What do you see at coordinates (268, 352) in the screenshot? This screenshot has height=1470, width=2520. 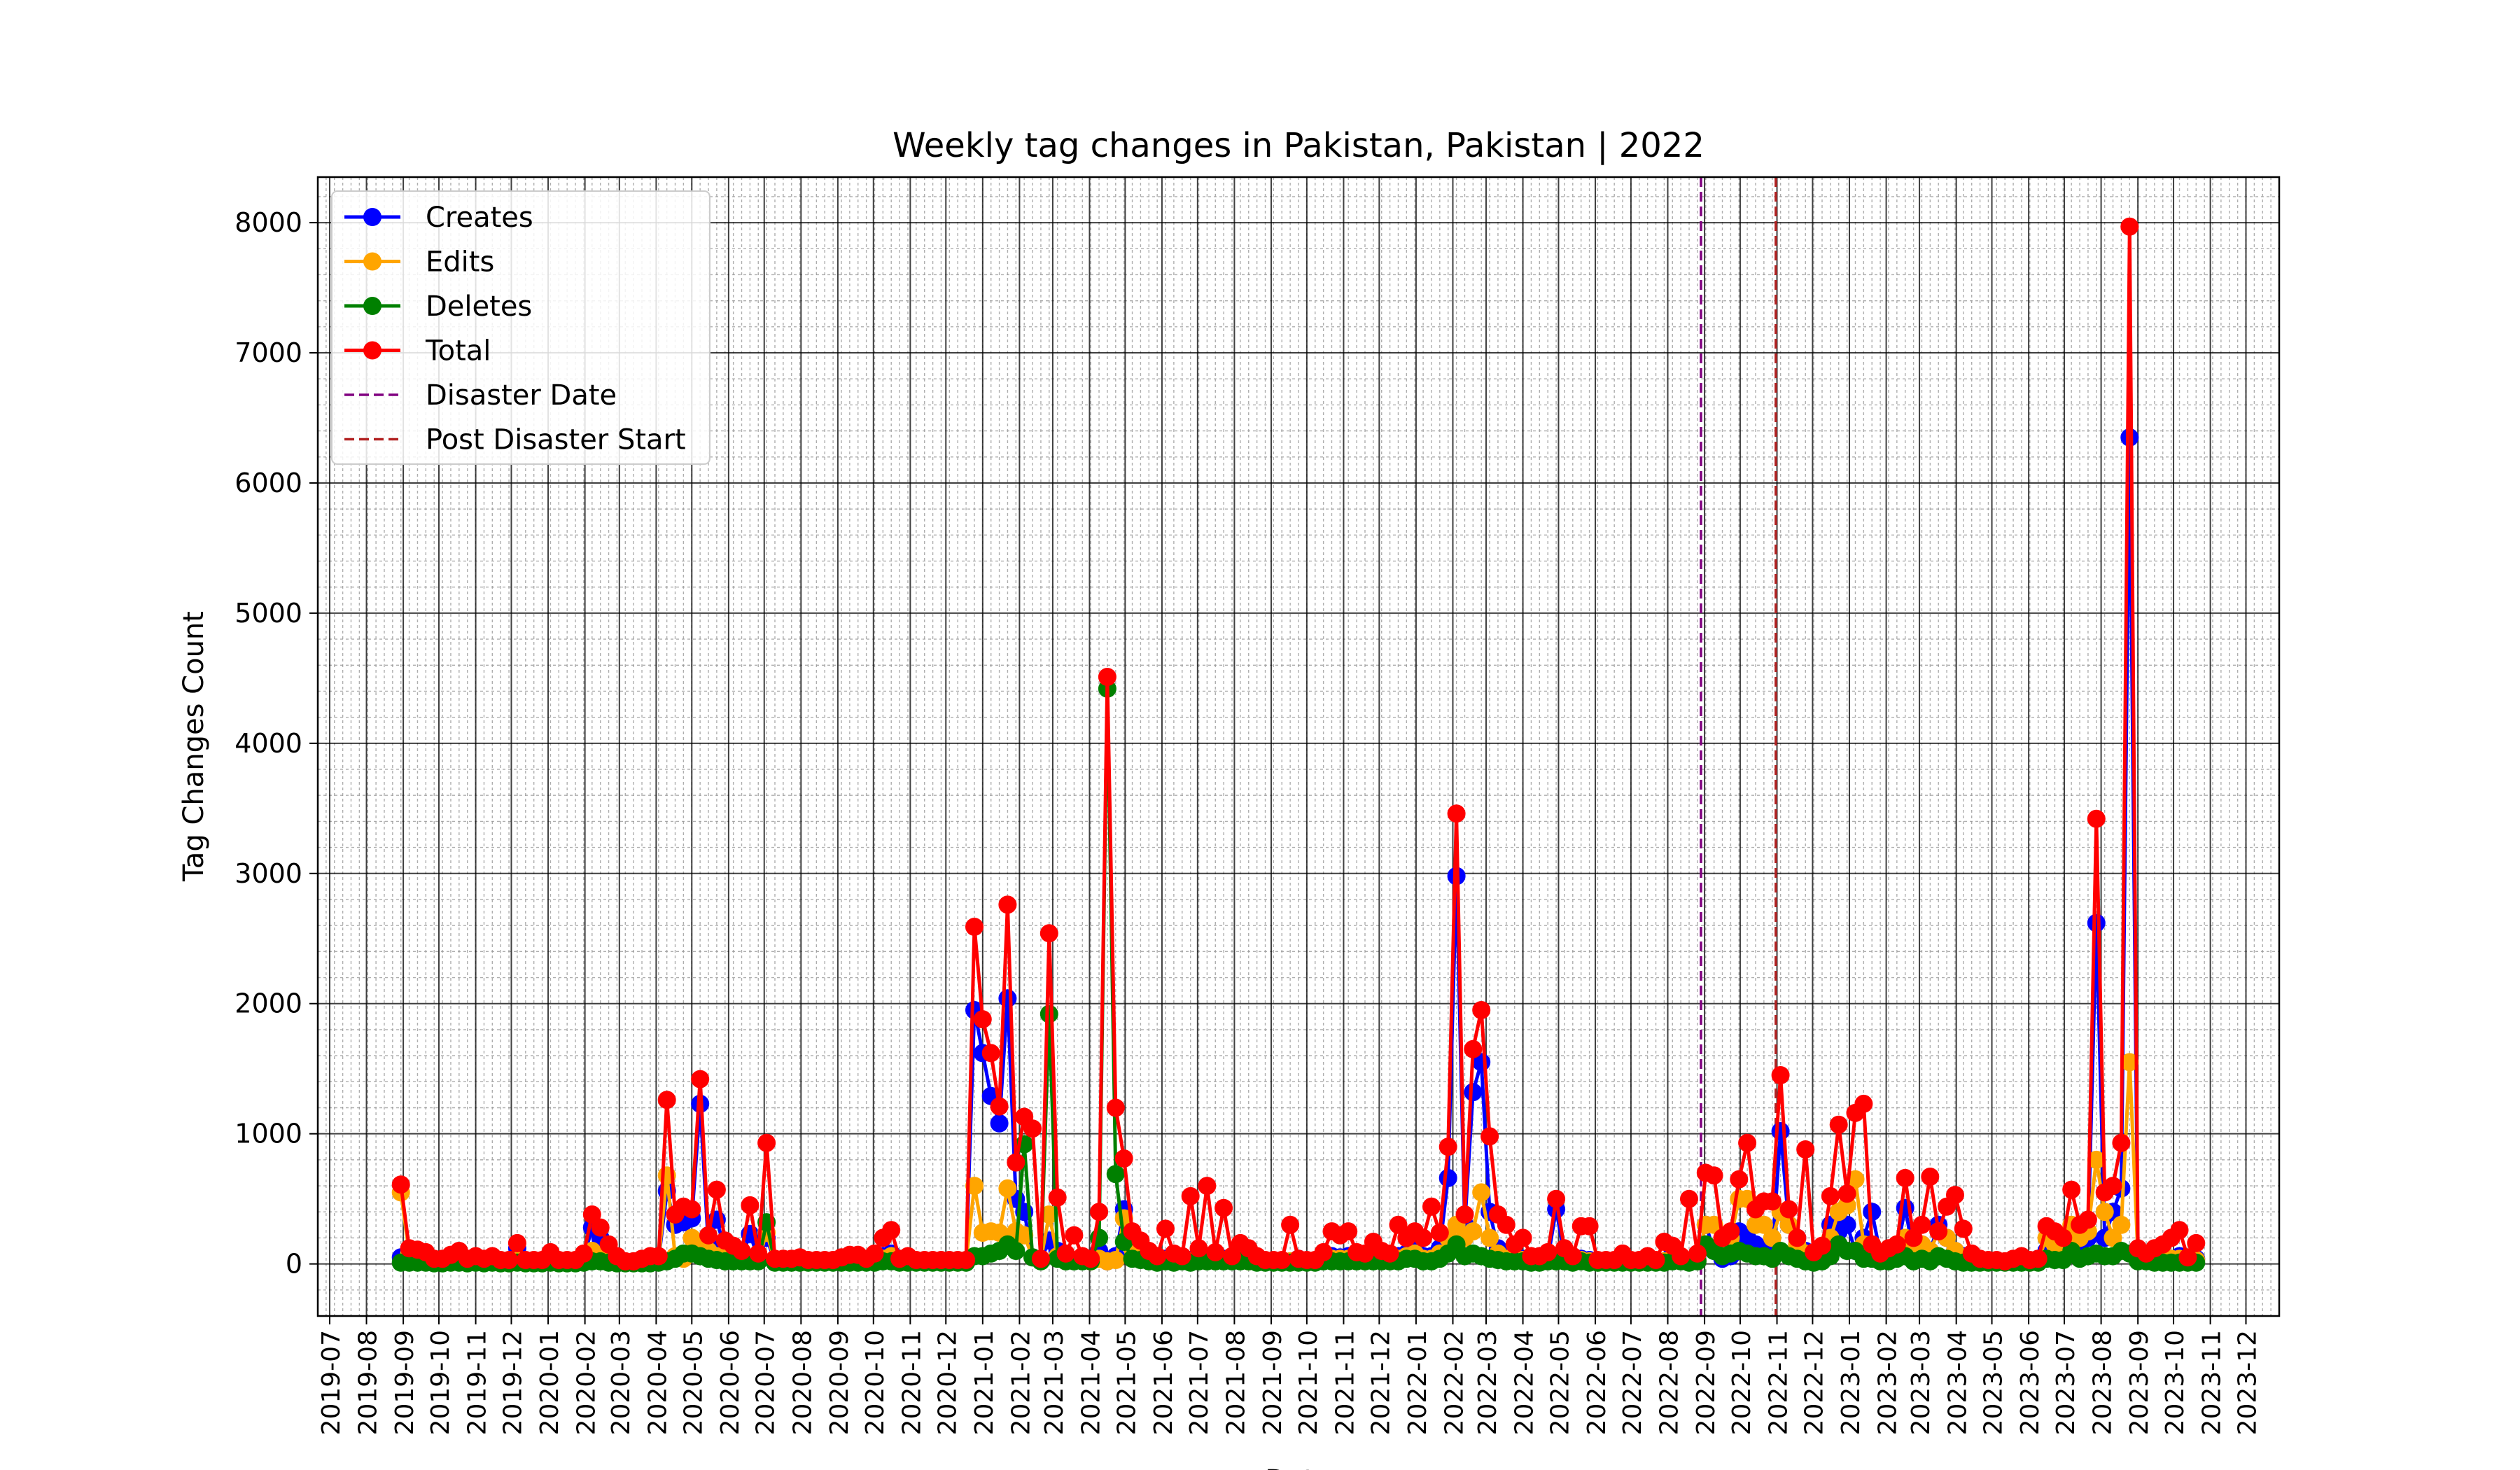 I see `y-tick-label: 7000` at bounding box center [268, 352].